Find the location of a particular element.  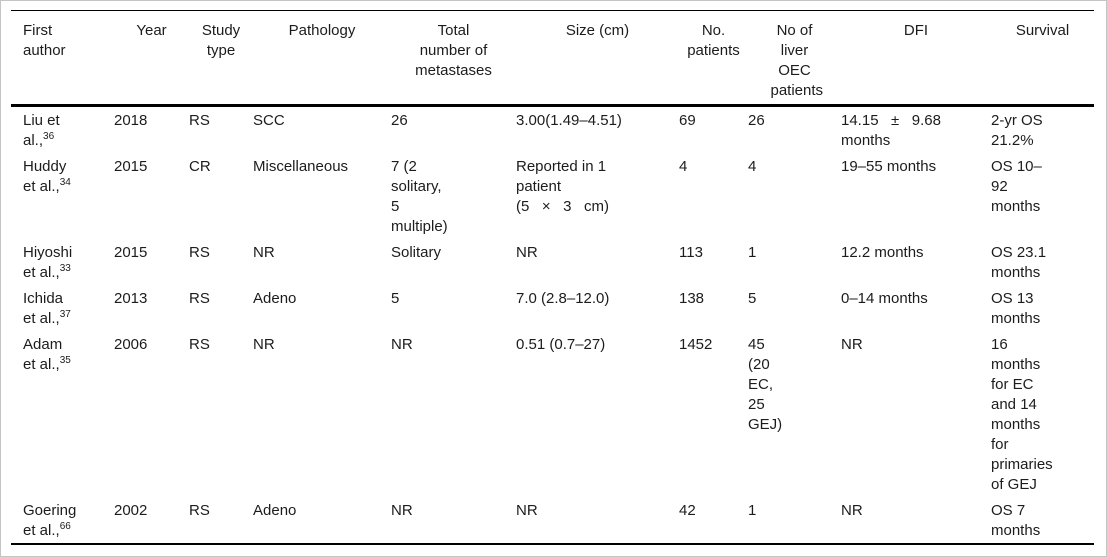

author-name: Hiyoshi et al., is located at coordinates (50, 262).